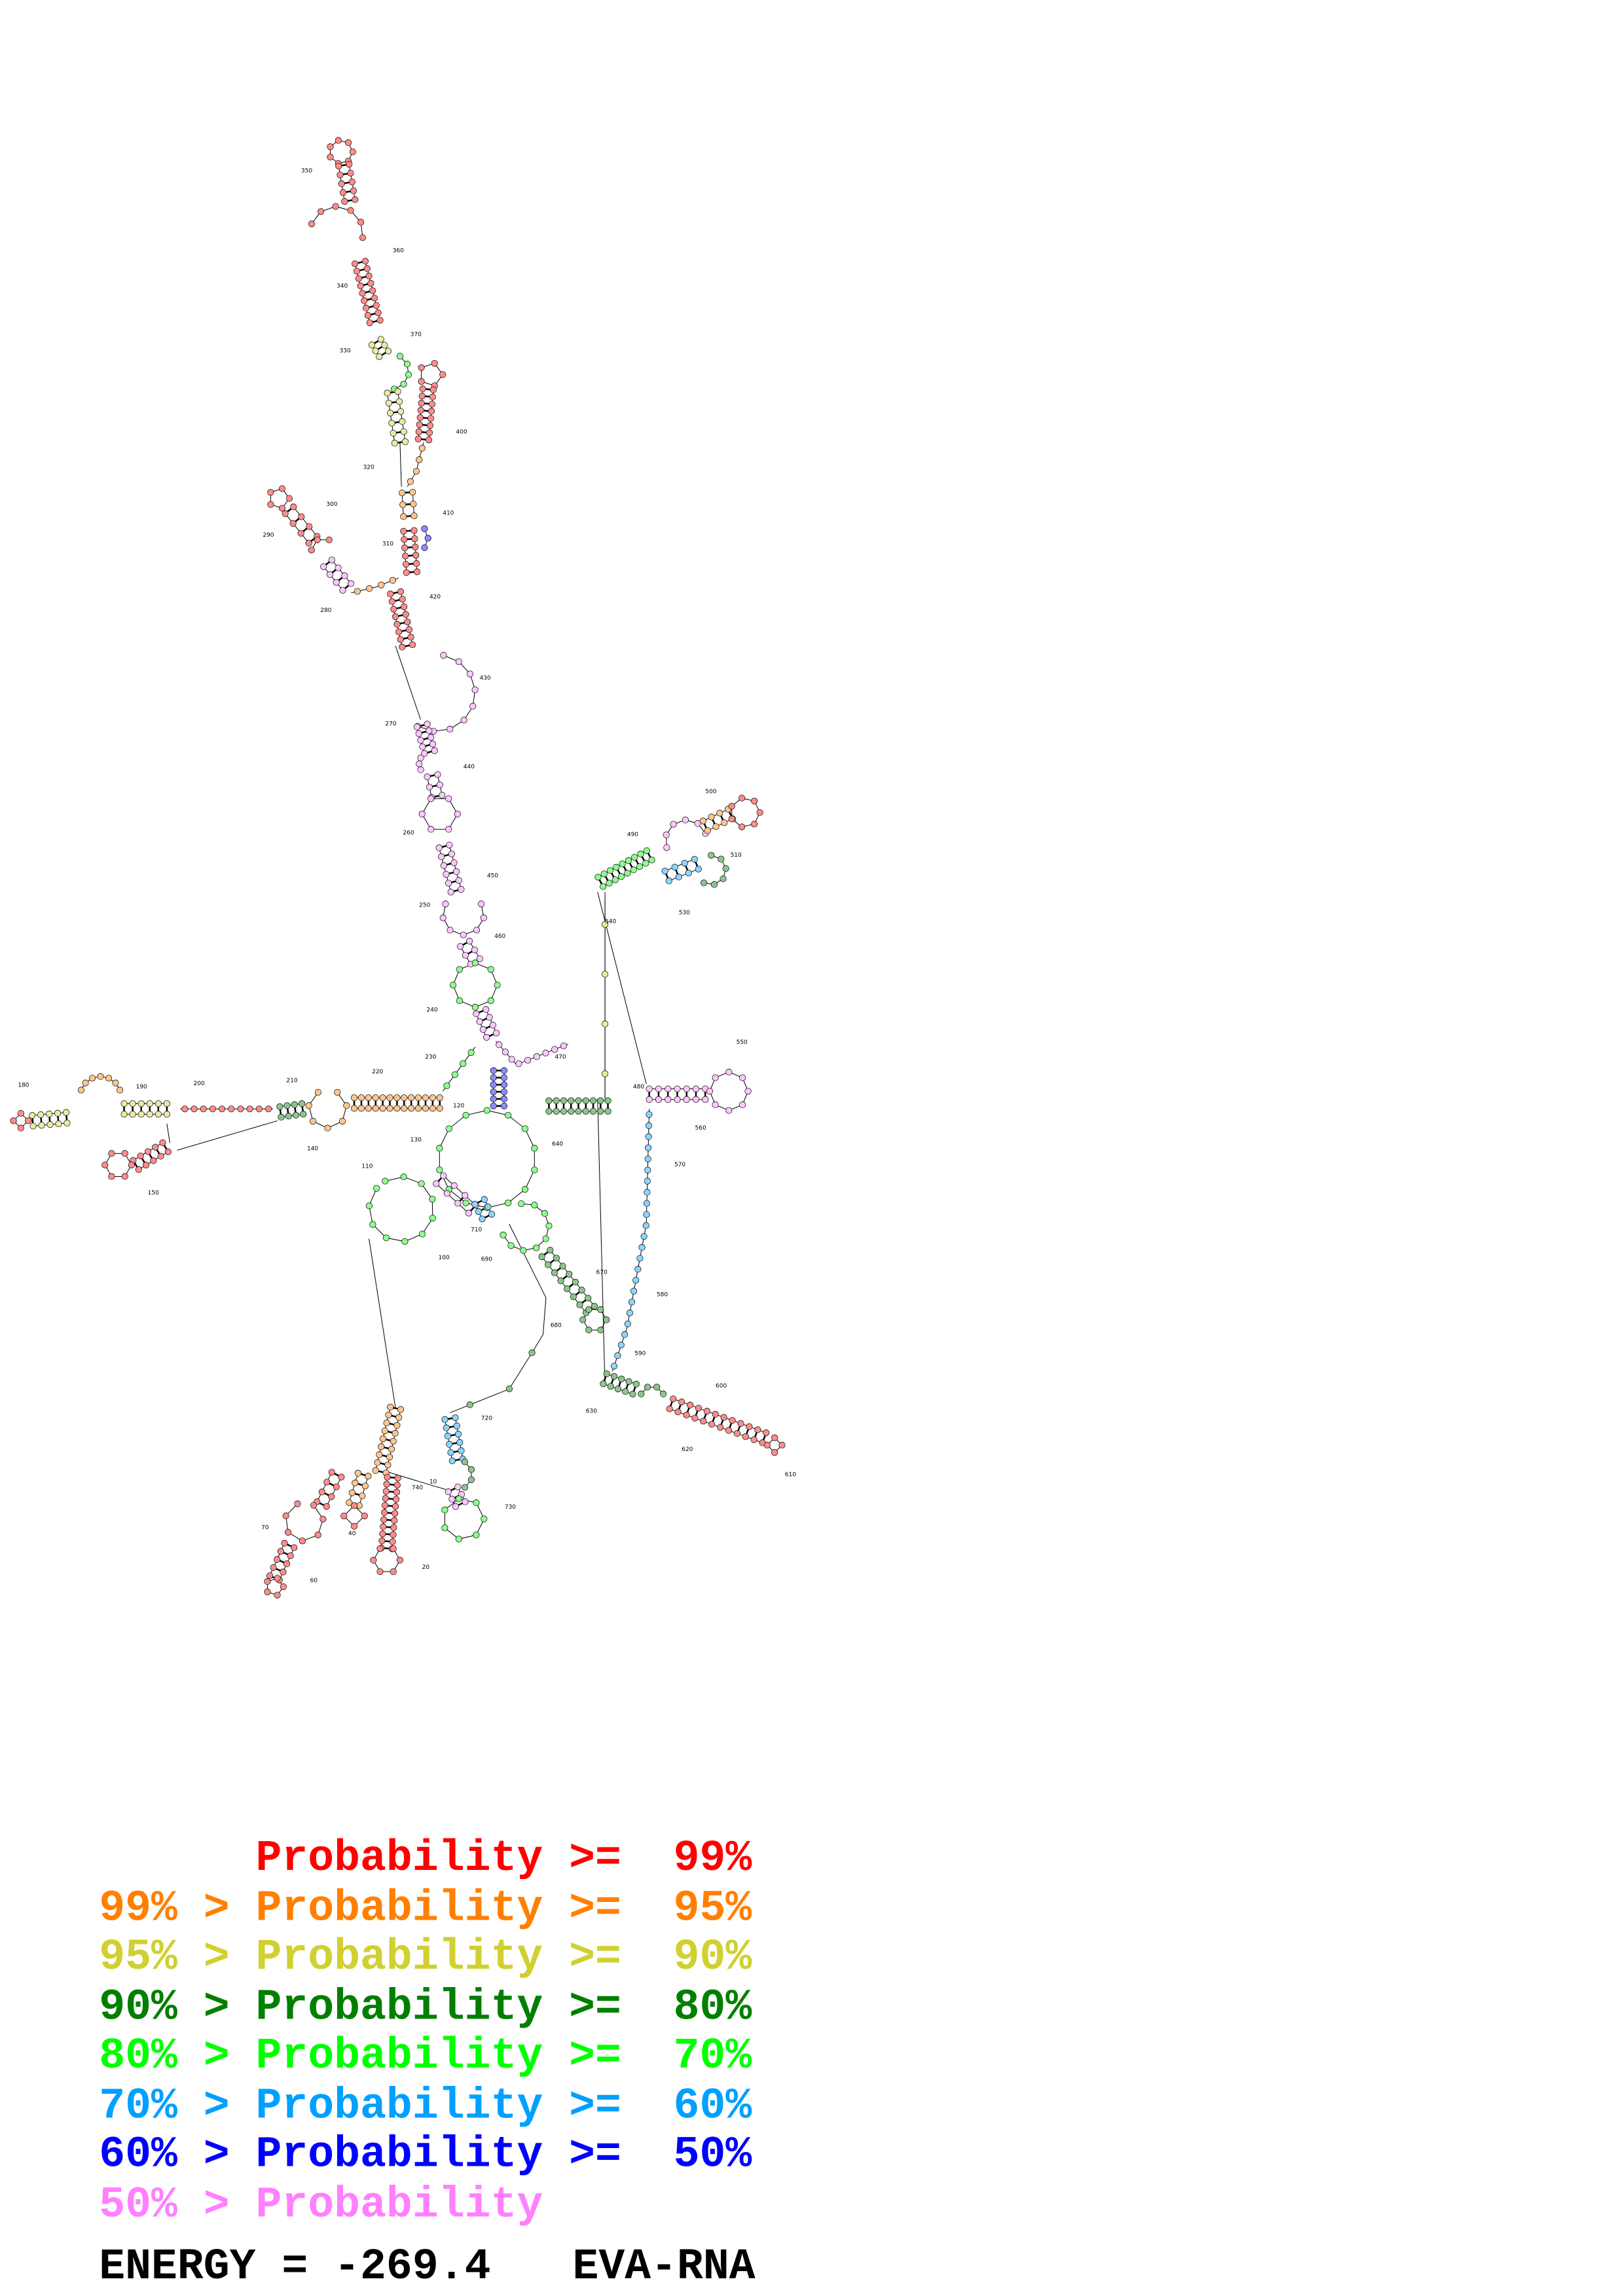 The height and width of the screenshot is (2296, 1623). Describe the element at coordinates (557, 1144) in the screenshot. I see `position-label: 640` at that location.